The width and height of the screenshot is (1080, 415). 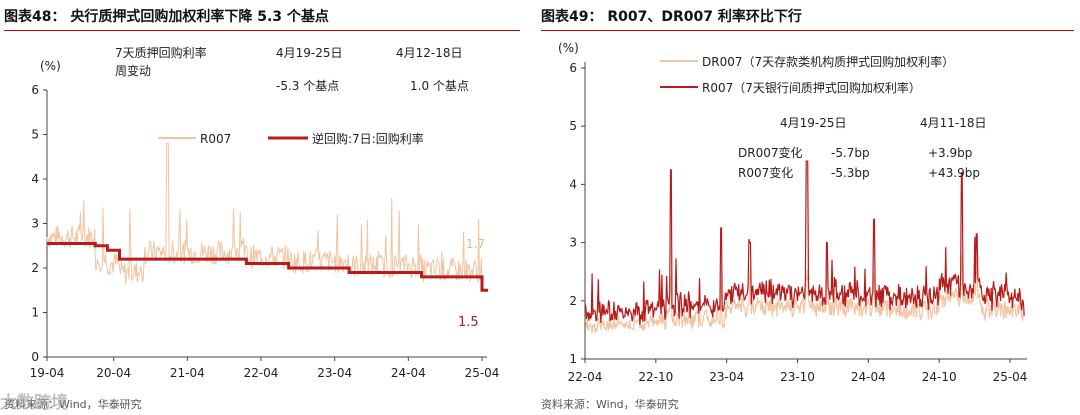 What do you see at coordinates (309, 53) in the screenshot?
I see `left-annotation-col-header-1: 4月19-25日` at bounding box center [309, 53].